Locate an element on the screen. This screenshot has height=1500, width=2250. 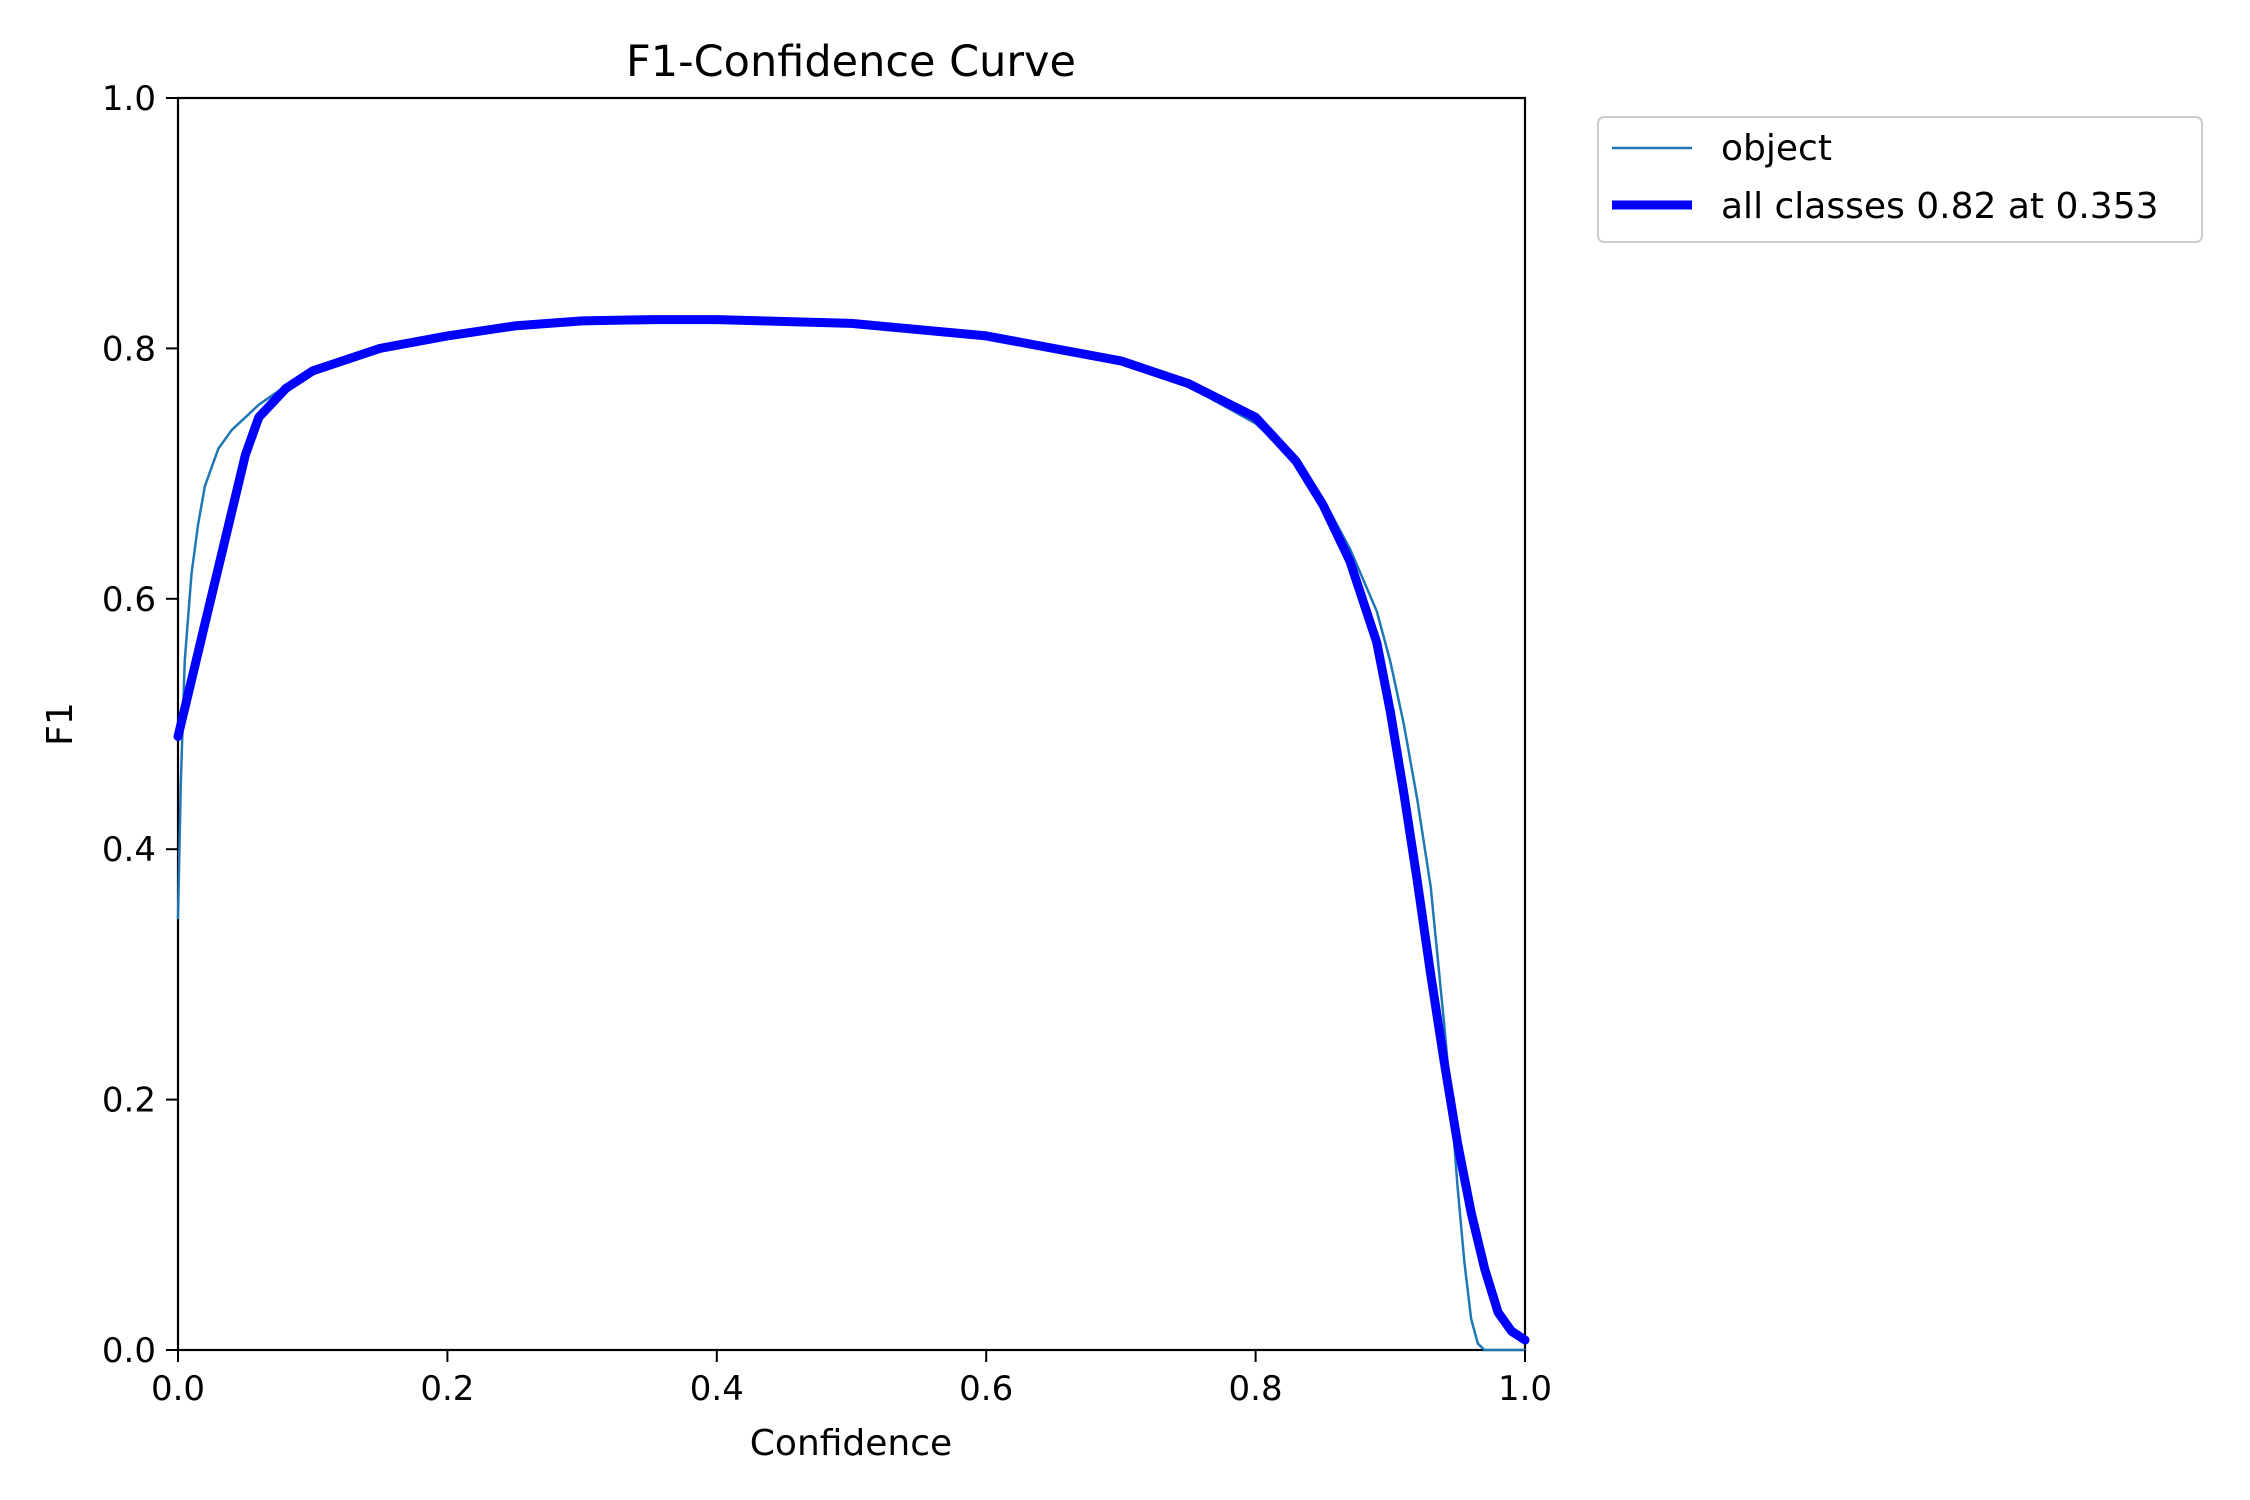
x-tick-label: 0.0 is located at coordinates (178, 1389).